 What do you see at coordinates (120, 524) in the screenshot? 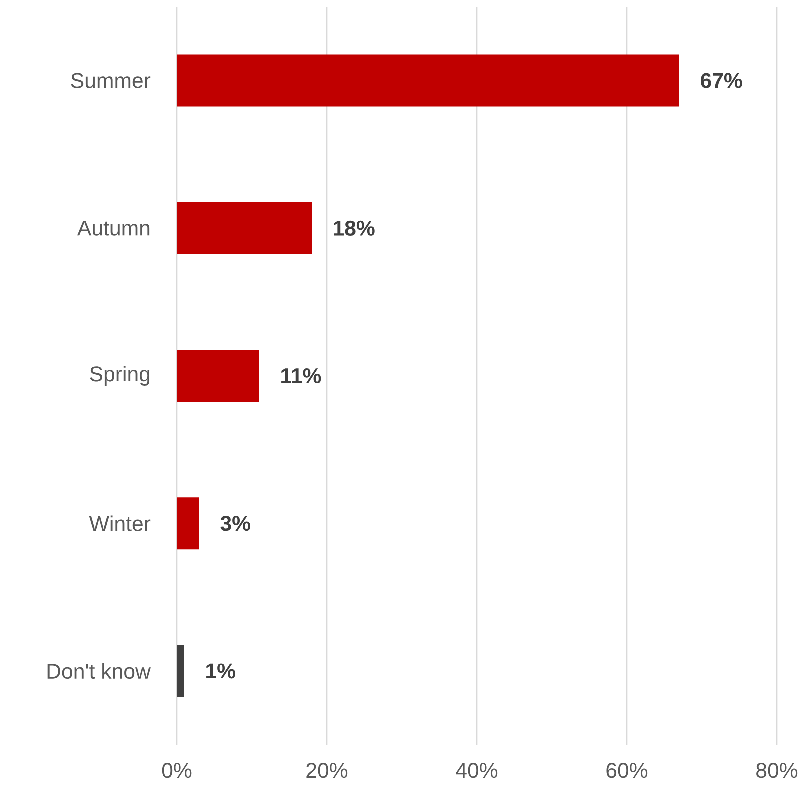
I see `y-tick-label: Winter` at bounding box center [120, 524].